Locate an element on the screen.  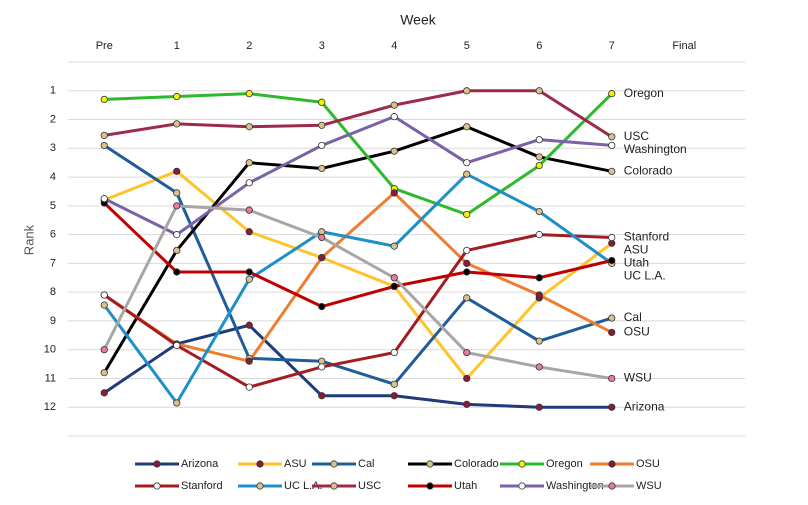
legend-label: Arizona is located at coordinates (200, 464).